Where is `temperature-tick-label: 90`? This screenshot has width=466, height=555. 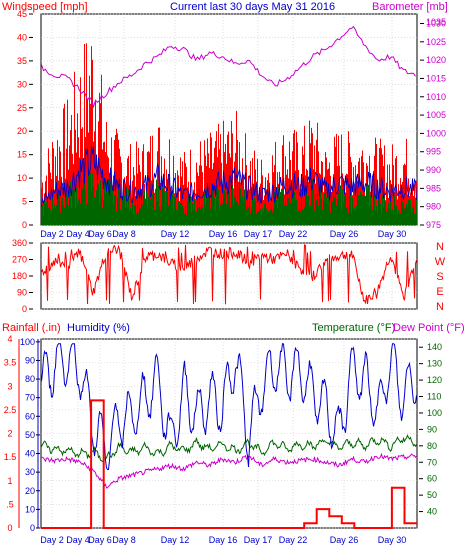
temperature-tick-label: 90 is located at coordinates (432, 429).